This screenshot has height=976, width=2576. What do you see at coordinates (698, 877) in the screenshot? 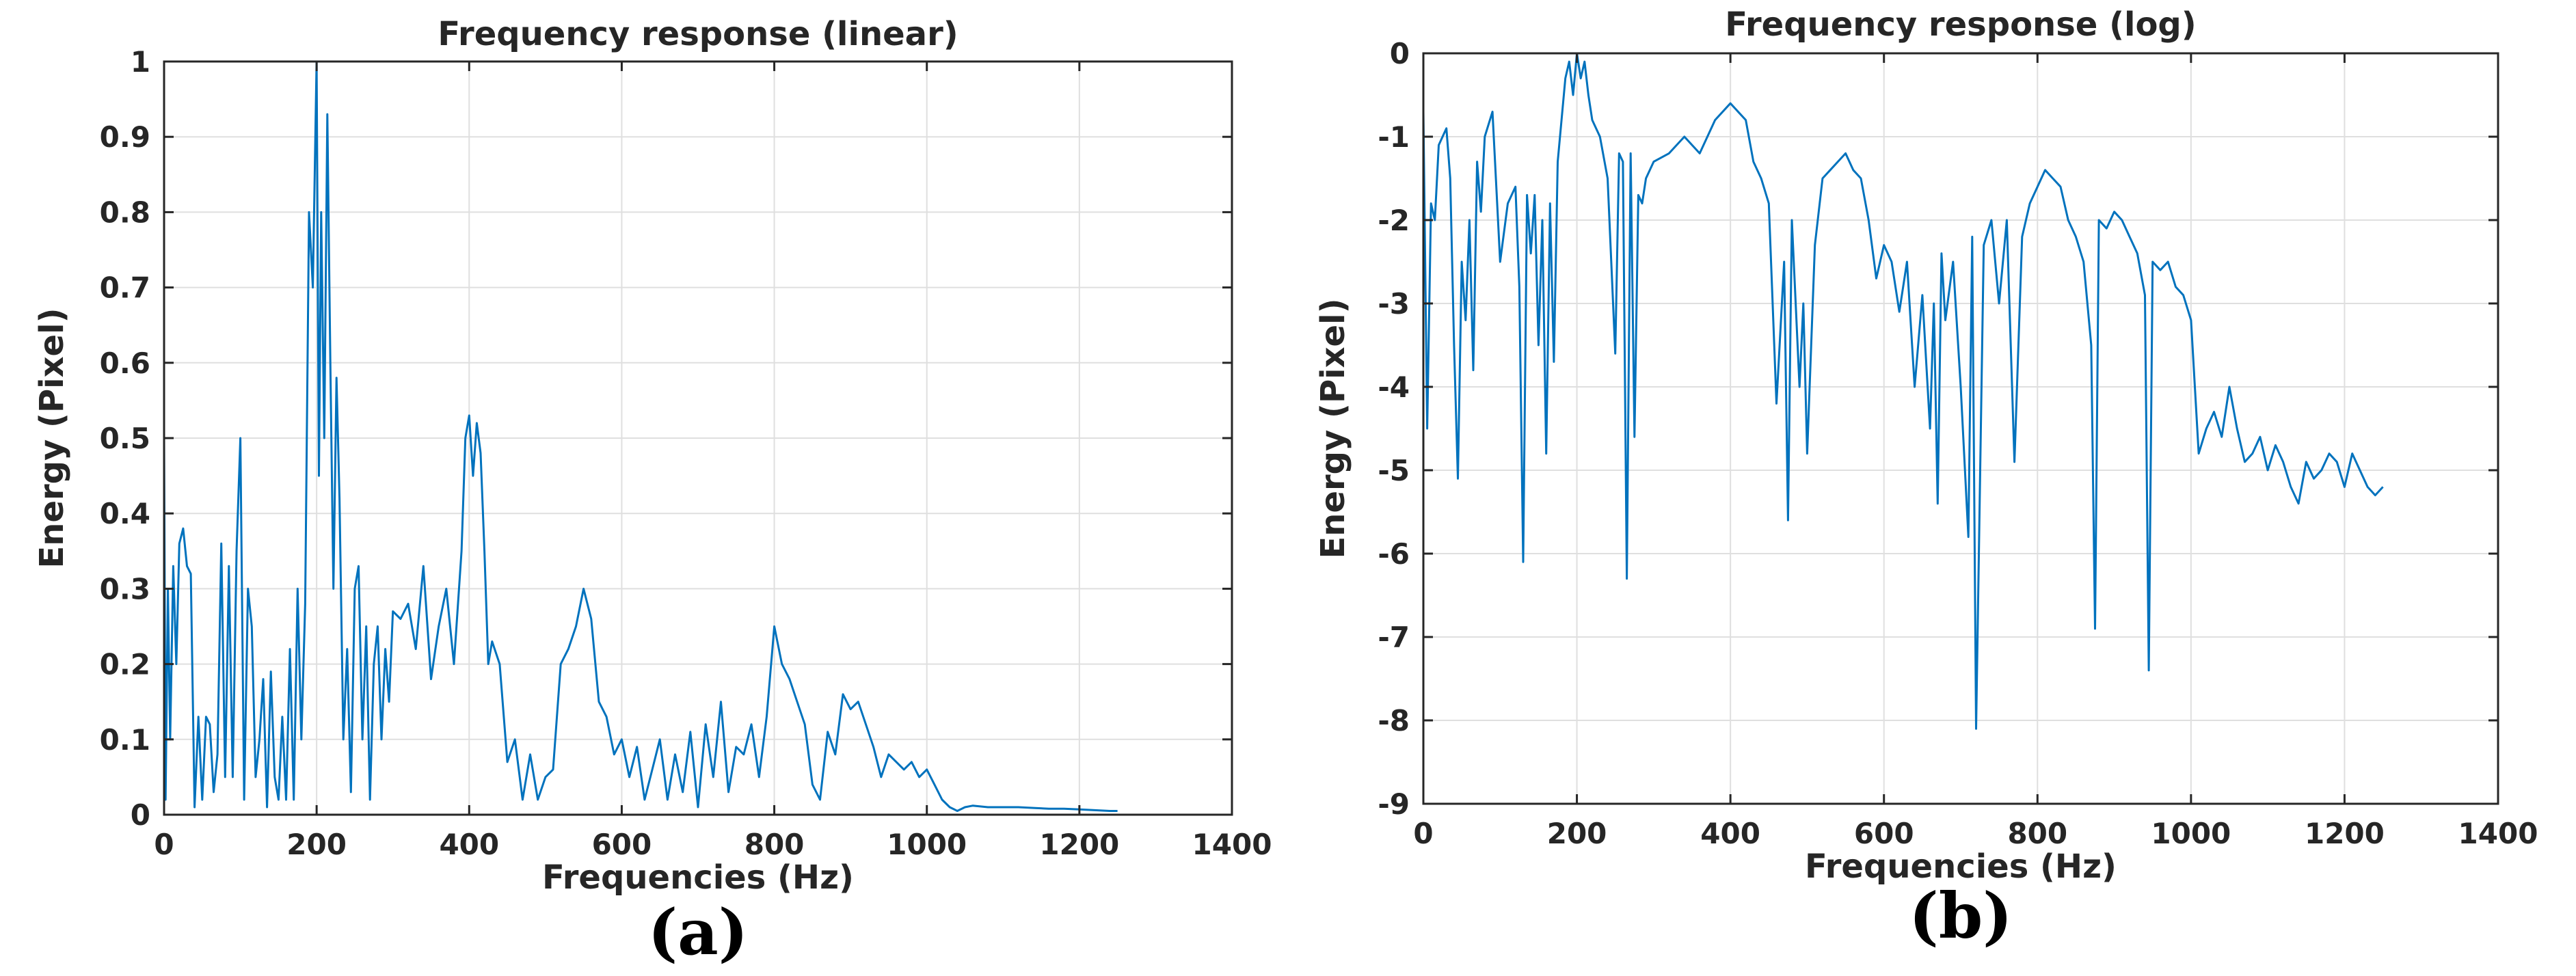
I see `x-axis-label-linear: Frequencies (Hz)` at bounding box center [698, 877].